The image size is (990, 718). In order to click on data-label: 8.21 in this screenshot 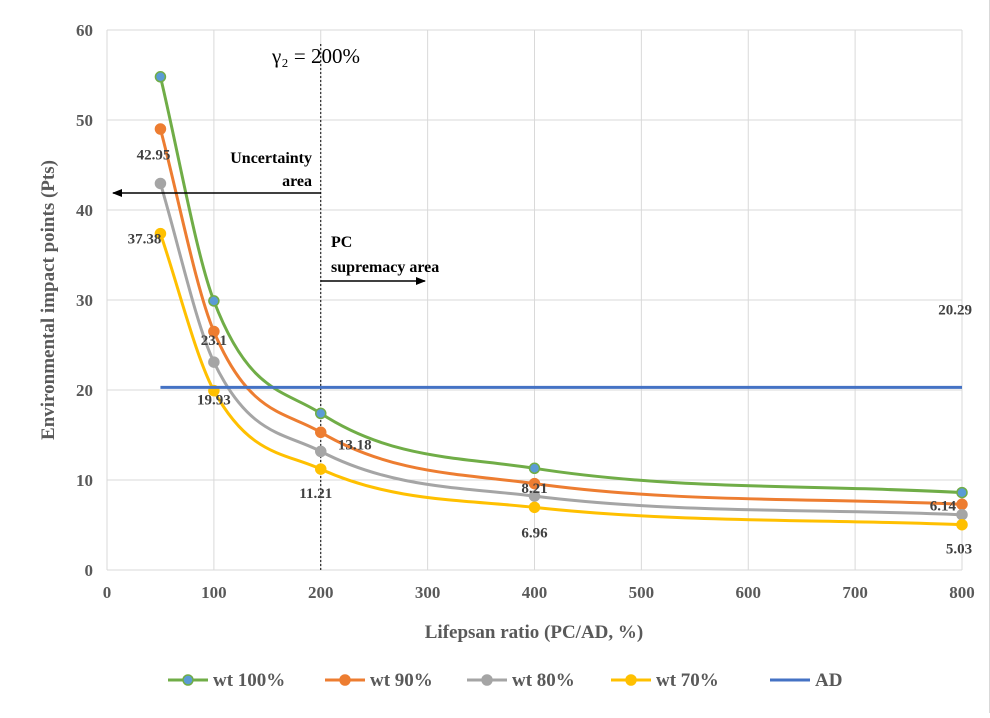, I will do `click(534, 489)`.